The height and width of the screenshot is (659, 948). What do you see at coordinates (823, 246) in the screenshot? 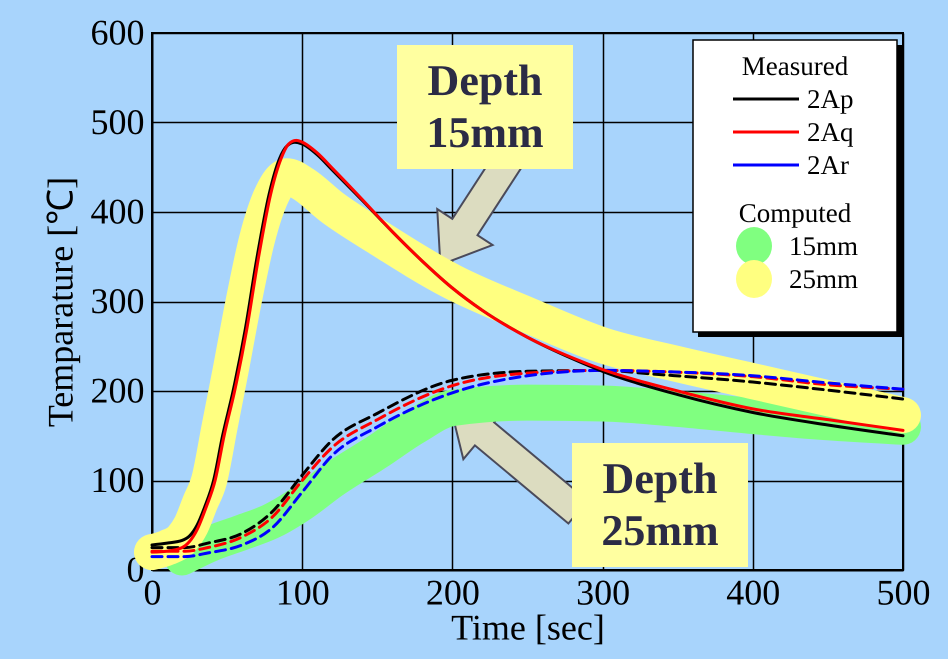
I see `legend-label: 15mm` at bounding box center [823, 246].